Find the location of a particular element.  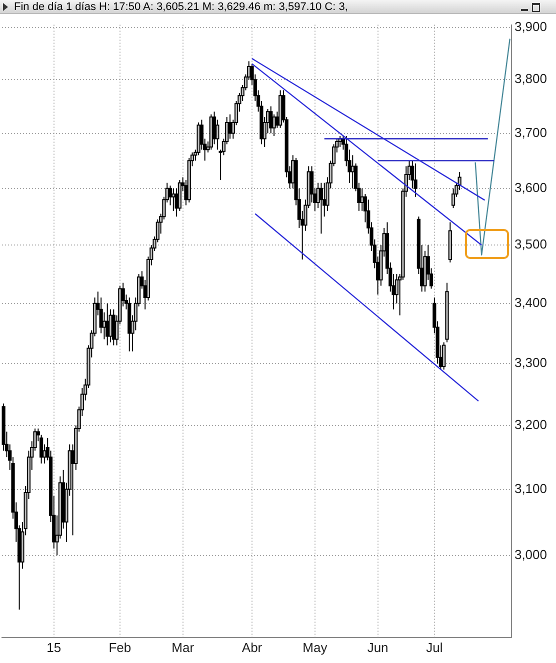

y-tick-label: 3,000 is located at coordinates (531, 554).